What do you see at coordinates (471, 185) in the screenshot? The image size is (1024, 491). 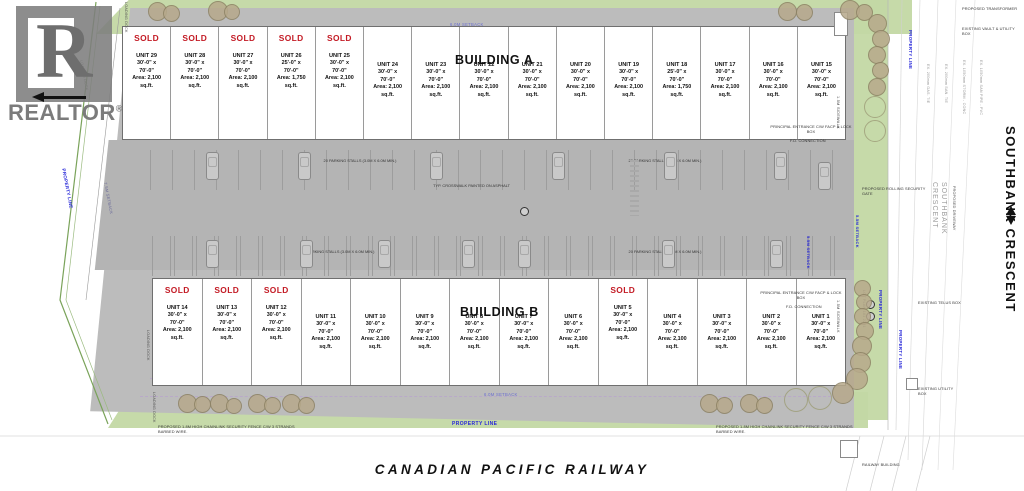 I see `crosswalk-note: TYP. CROSSWALK PAINTED ON ASPHALT` at bounding box center [471, 185].